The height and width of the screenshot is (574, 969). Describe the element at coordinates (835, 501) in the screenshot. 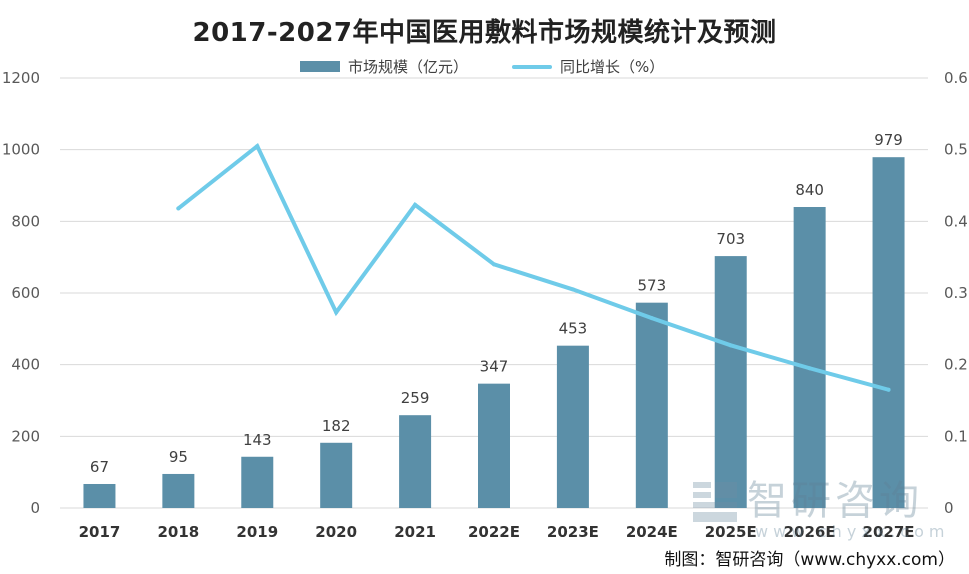

I see `watermark-text: 智研咨询` at that location.